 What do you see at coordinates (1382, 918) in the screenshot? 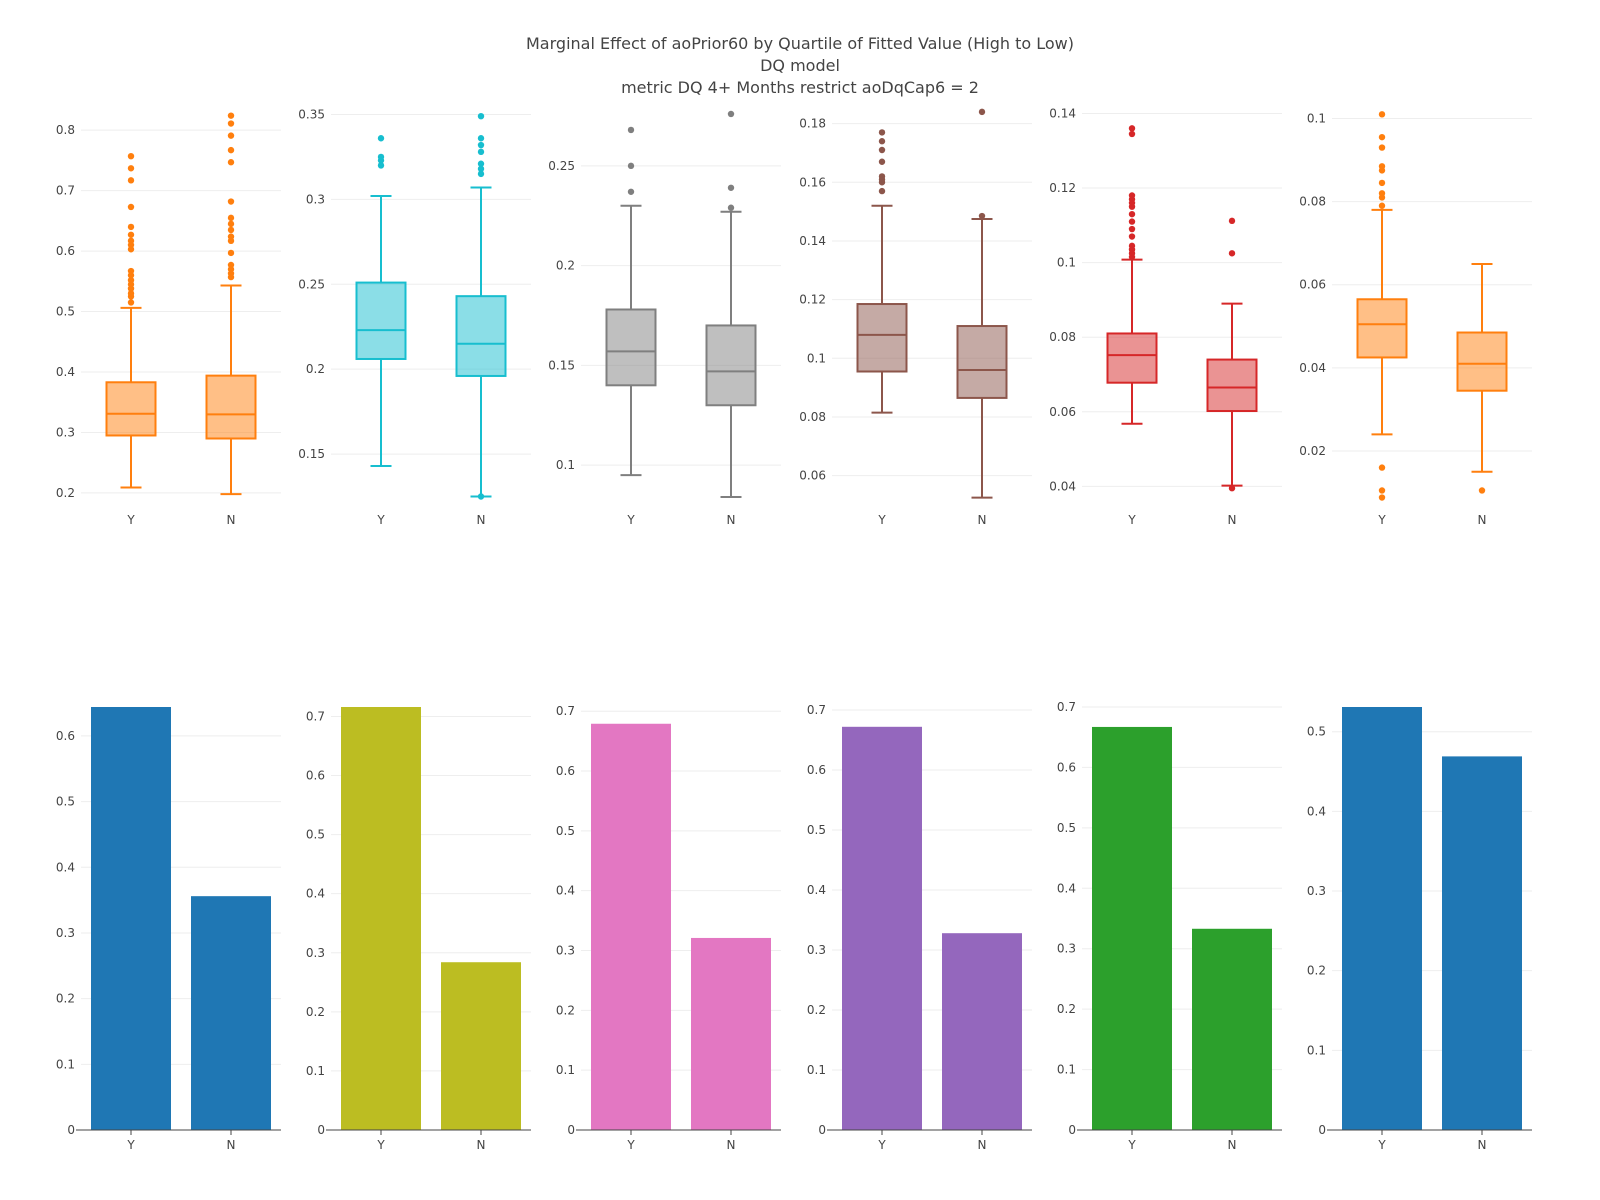
I see `chart-bottom-6-bar-y` at bounding box center [1382, 918].